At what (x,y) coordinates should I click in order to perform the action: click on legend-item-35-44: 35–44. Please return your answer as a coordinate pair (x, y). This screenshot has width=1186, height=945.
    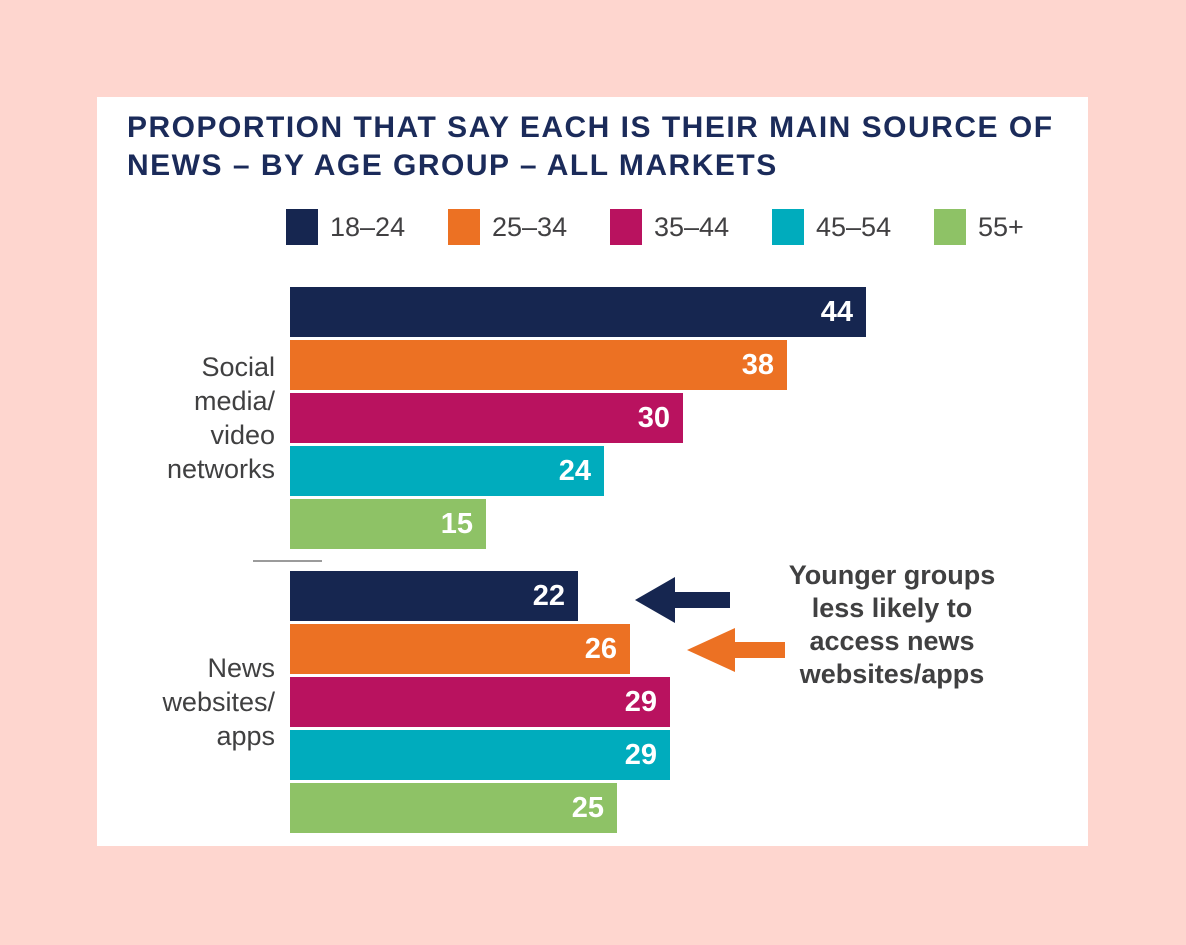
    Looking at the image, I should click on (691, 227).